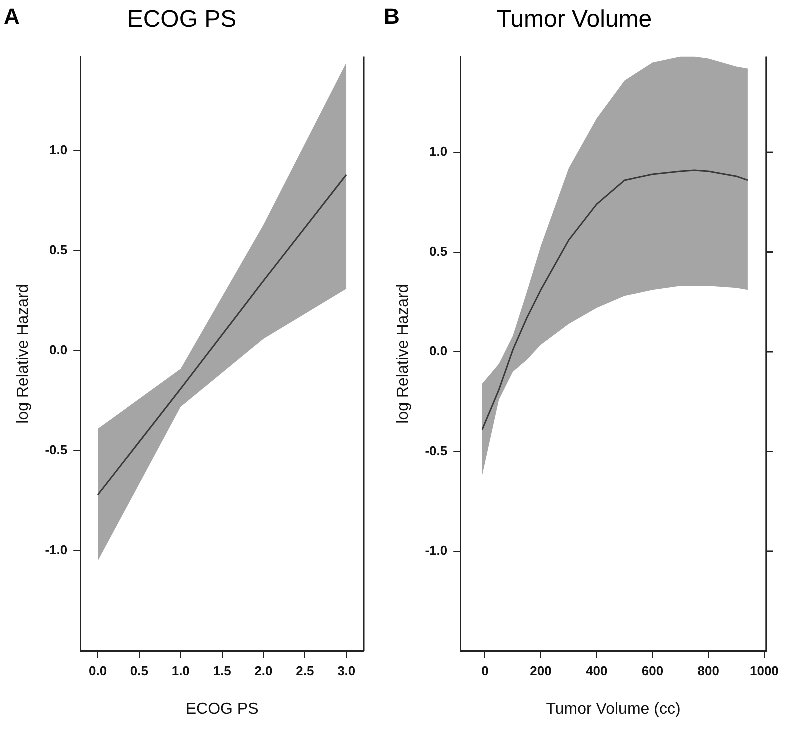 Image resolution: width=789 pixels, height=733 pixels. I want to click on x-tick-label: 1.0, so click(181, 671).